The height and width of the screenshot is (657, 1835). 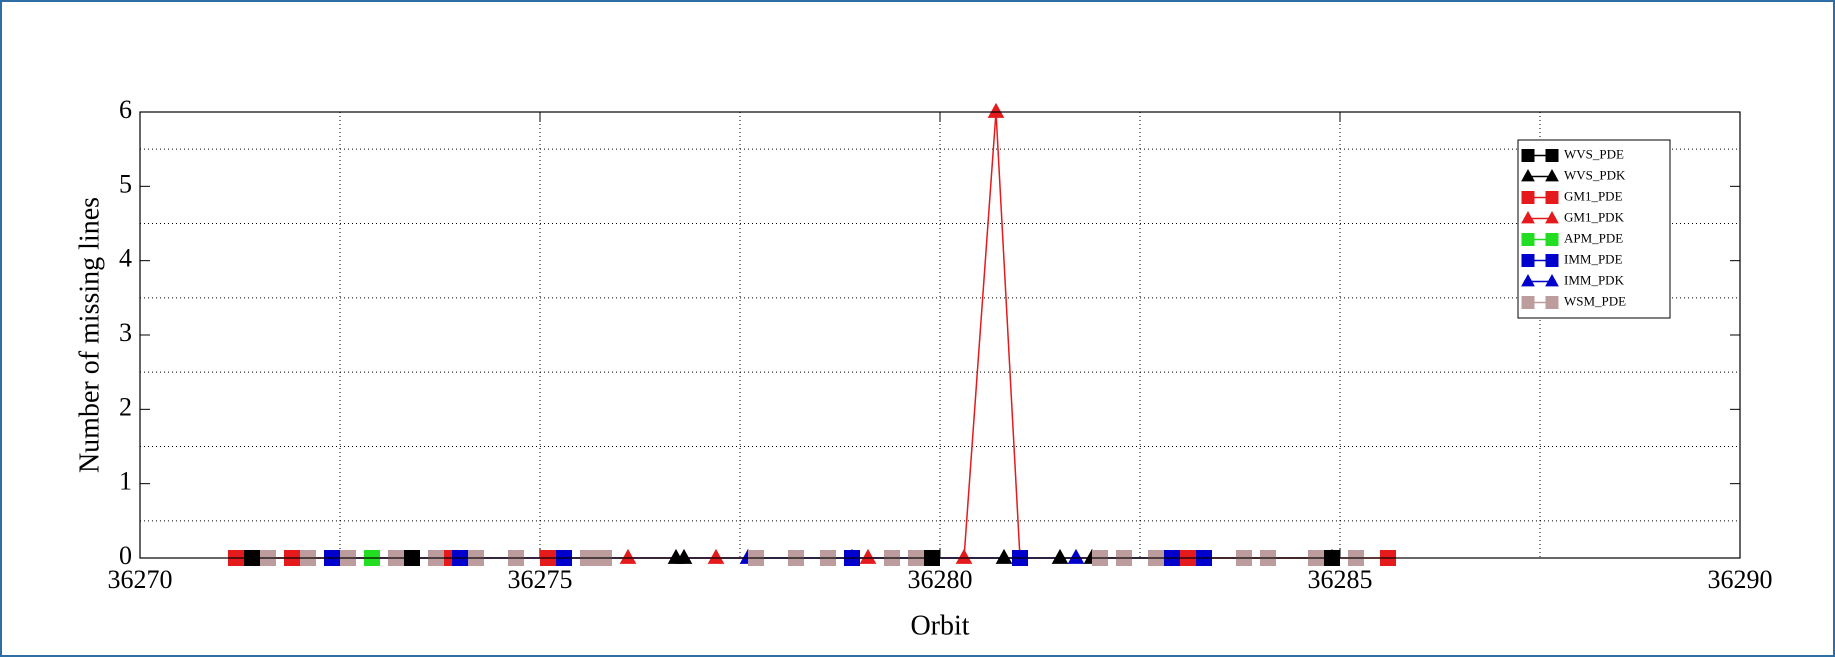 I want to click on x-tick-label: 36270, so click(x=140, y=579).